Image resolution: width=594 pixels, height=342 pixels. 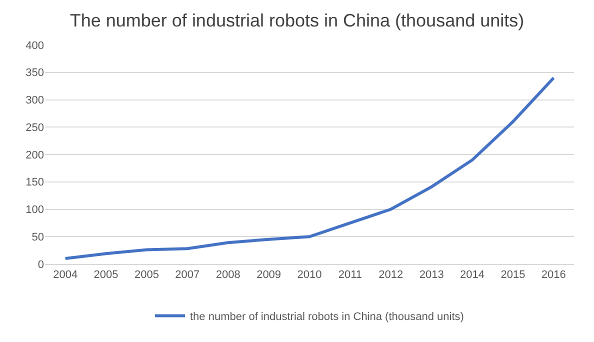 What do you see at coordinates (35, 182) in the screenshot?
I see `y-tick-label: 150` at bounding box center [35, 182].